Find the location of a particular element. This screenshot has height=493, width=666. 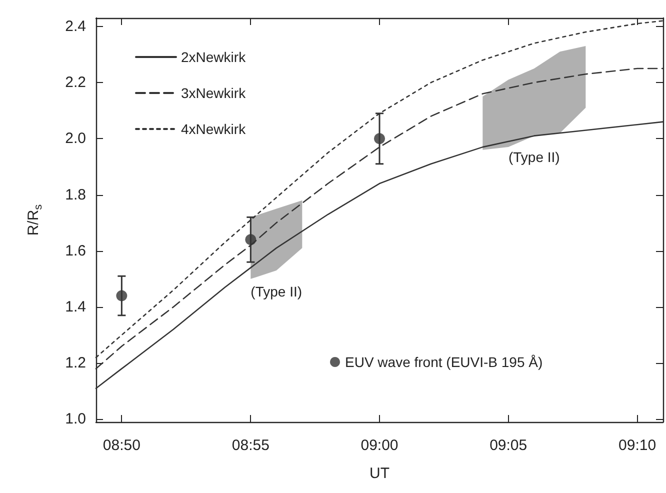

x-tick-label: 09:10 is located at coordinates (637, 445).